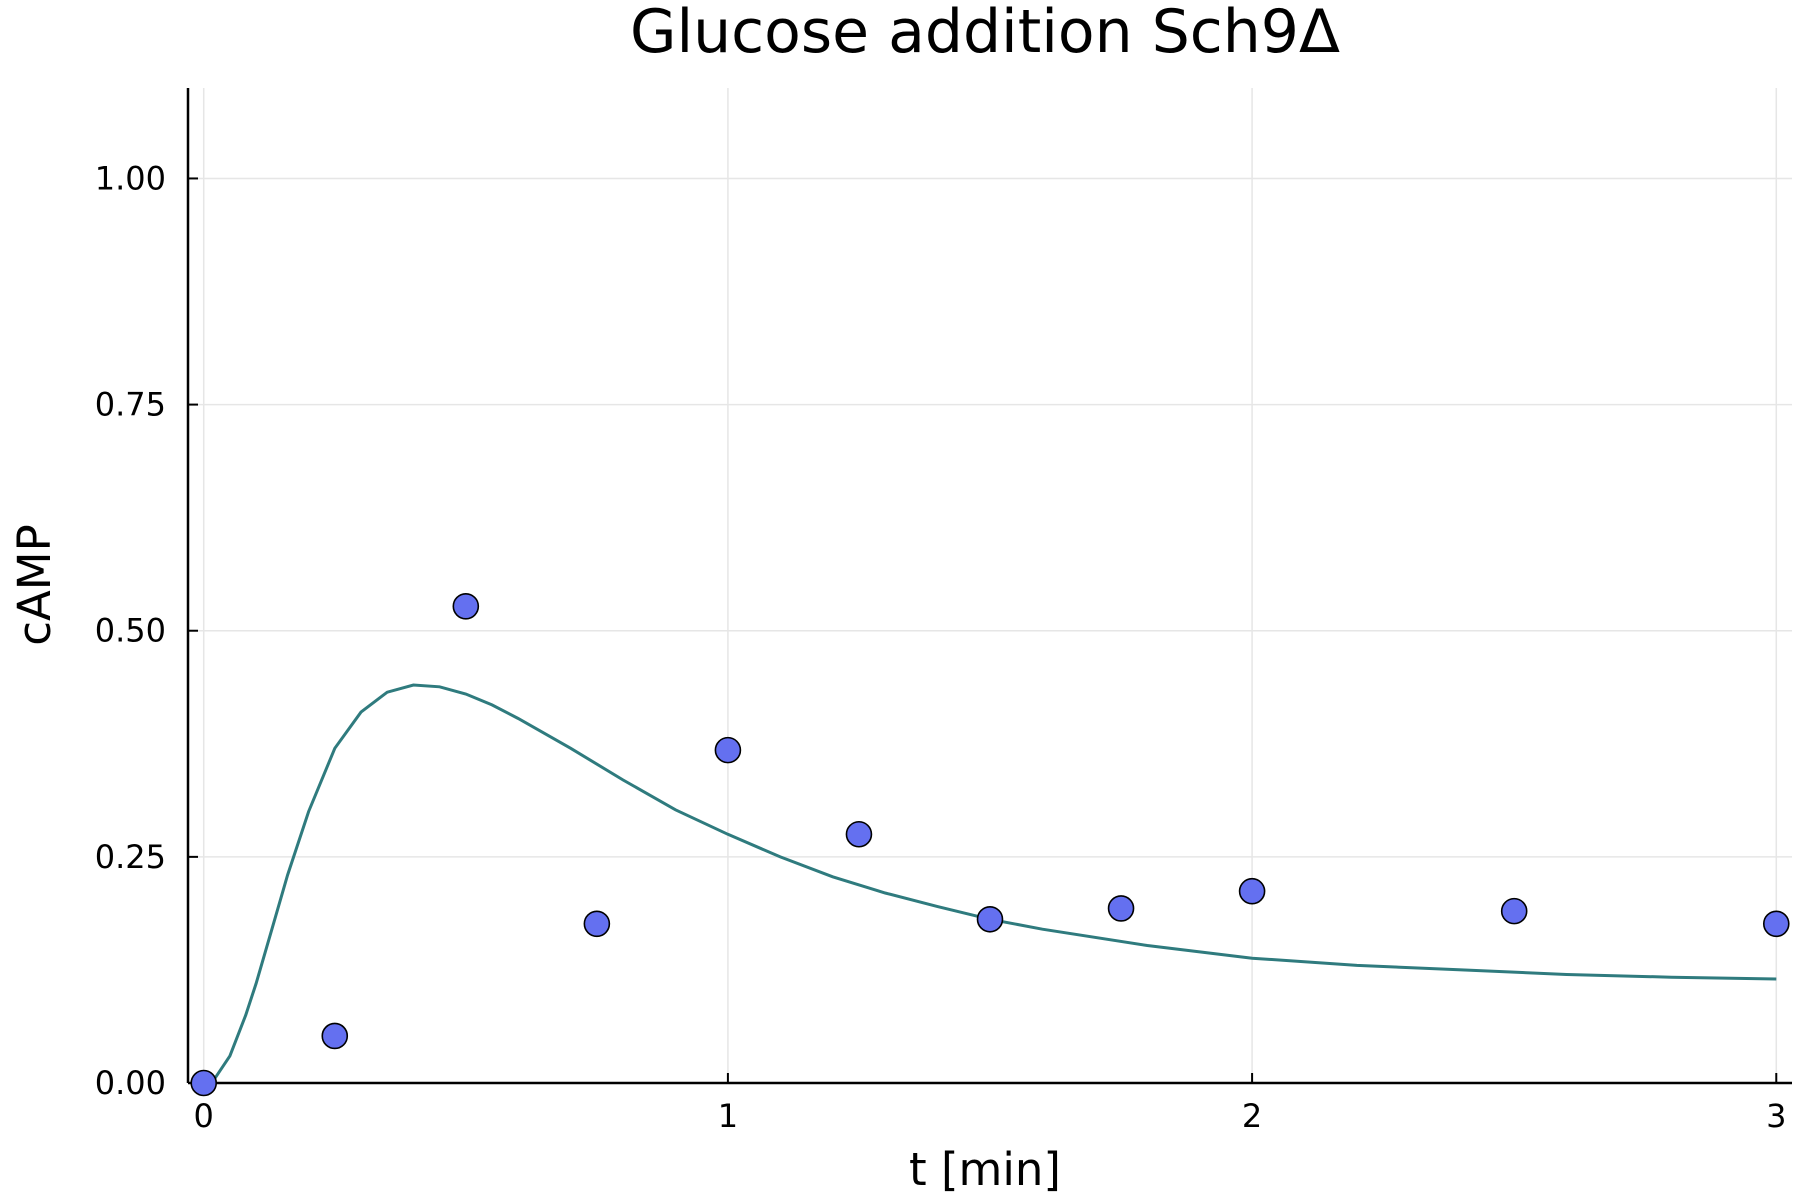  I want to click on x-axis-label: t [min], so click(985, 1169).